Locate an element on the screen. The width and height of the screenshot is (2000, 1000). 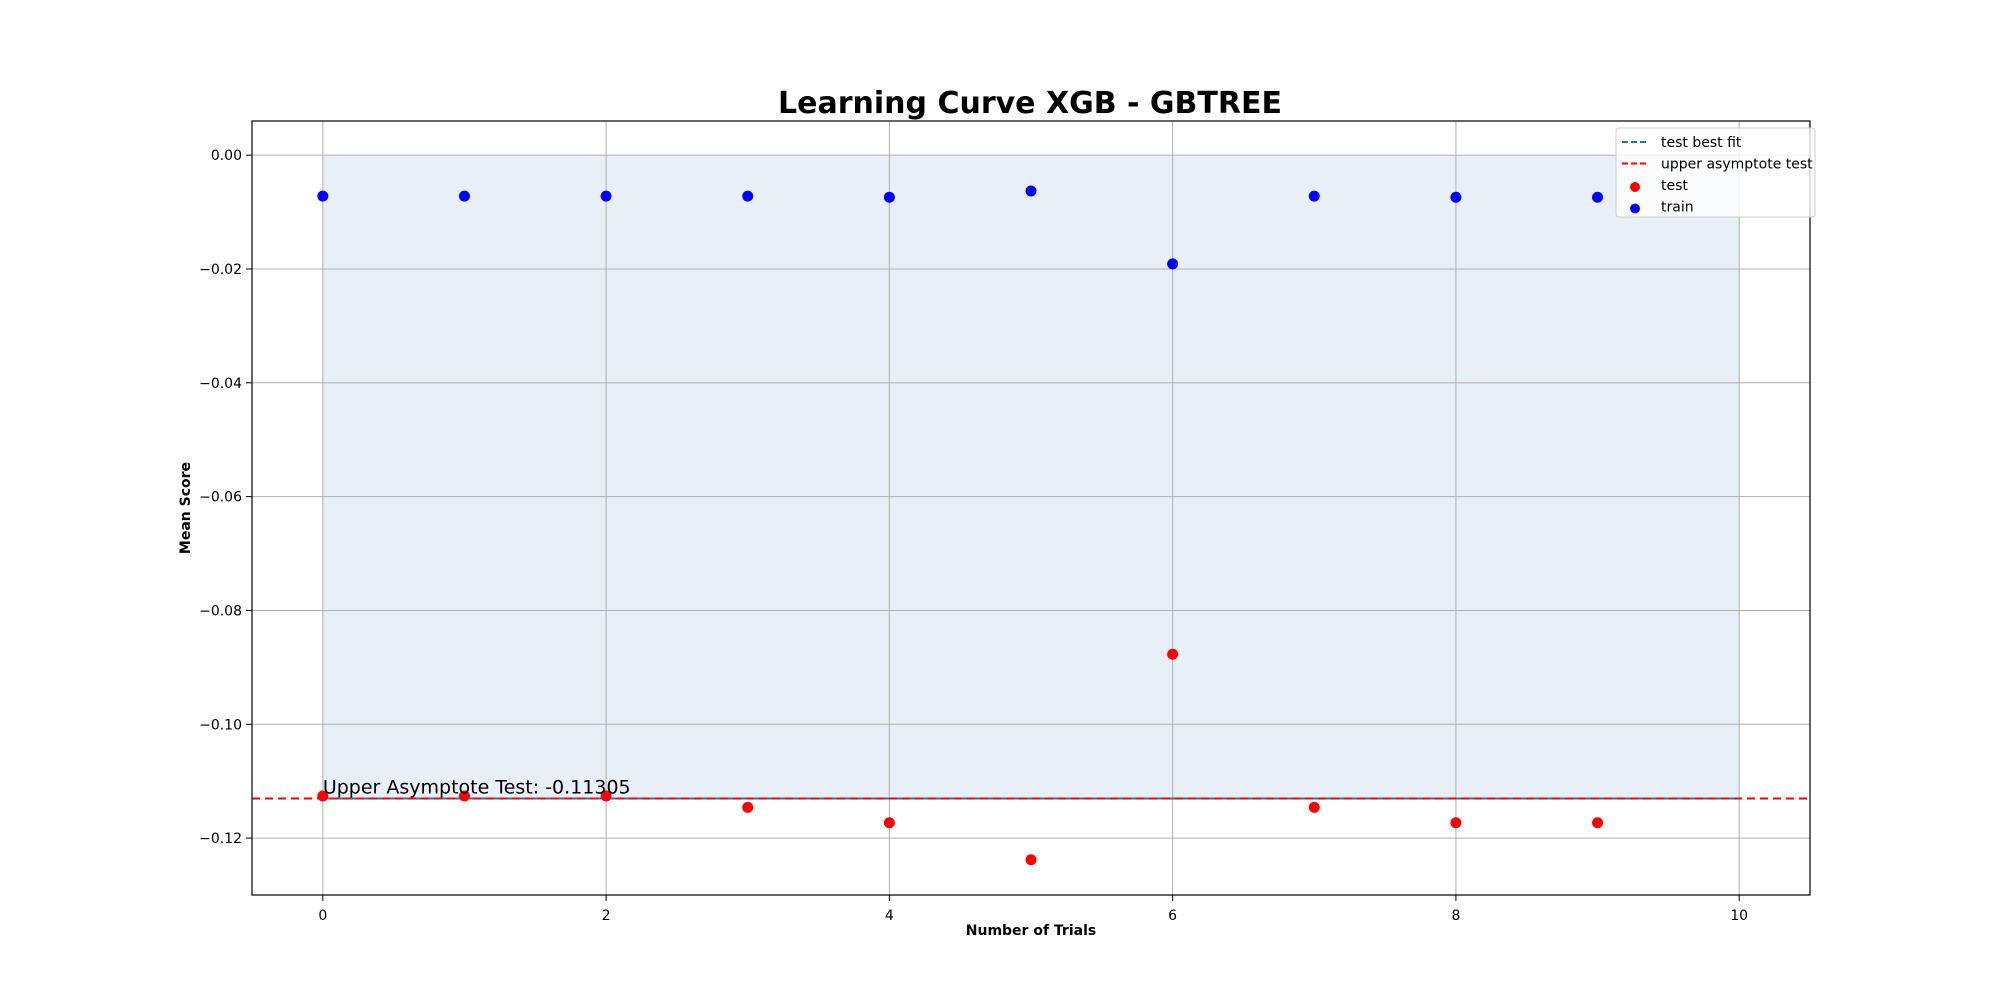
legend-label: test best fit is located at coordinates (1701, 143).